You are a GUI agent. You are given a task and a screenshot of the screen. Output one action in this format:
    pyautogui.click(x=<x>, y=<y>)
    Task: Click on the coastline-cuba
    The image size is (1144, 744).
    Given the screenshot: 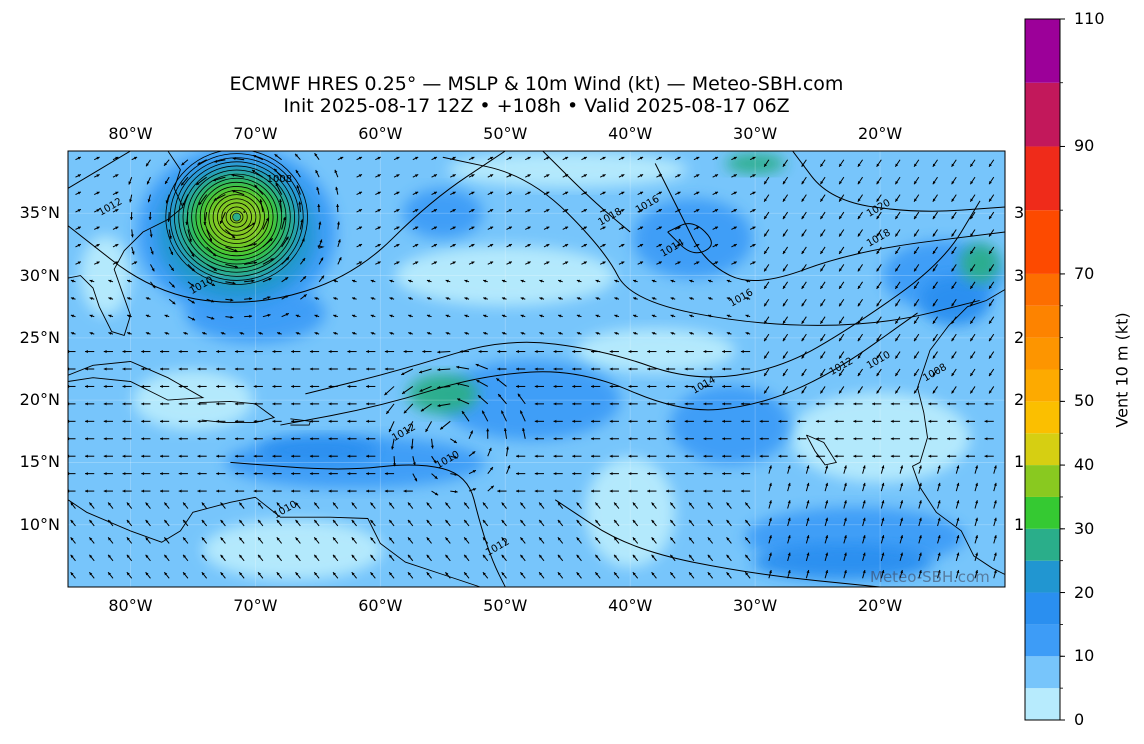 What is the action you would take?
    pyautogui.click(x=136, y=381)
    